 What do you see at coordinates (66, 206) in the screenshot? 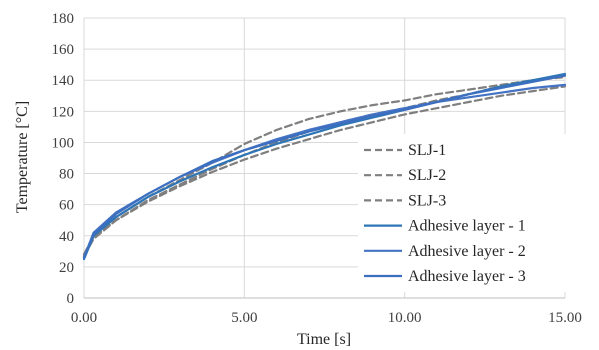
I see `y-tick-label: 60` at bounding box center [66, 206].